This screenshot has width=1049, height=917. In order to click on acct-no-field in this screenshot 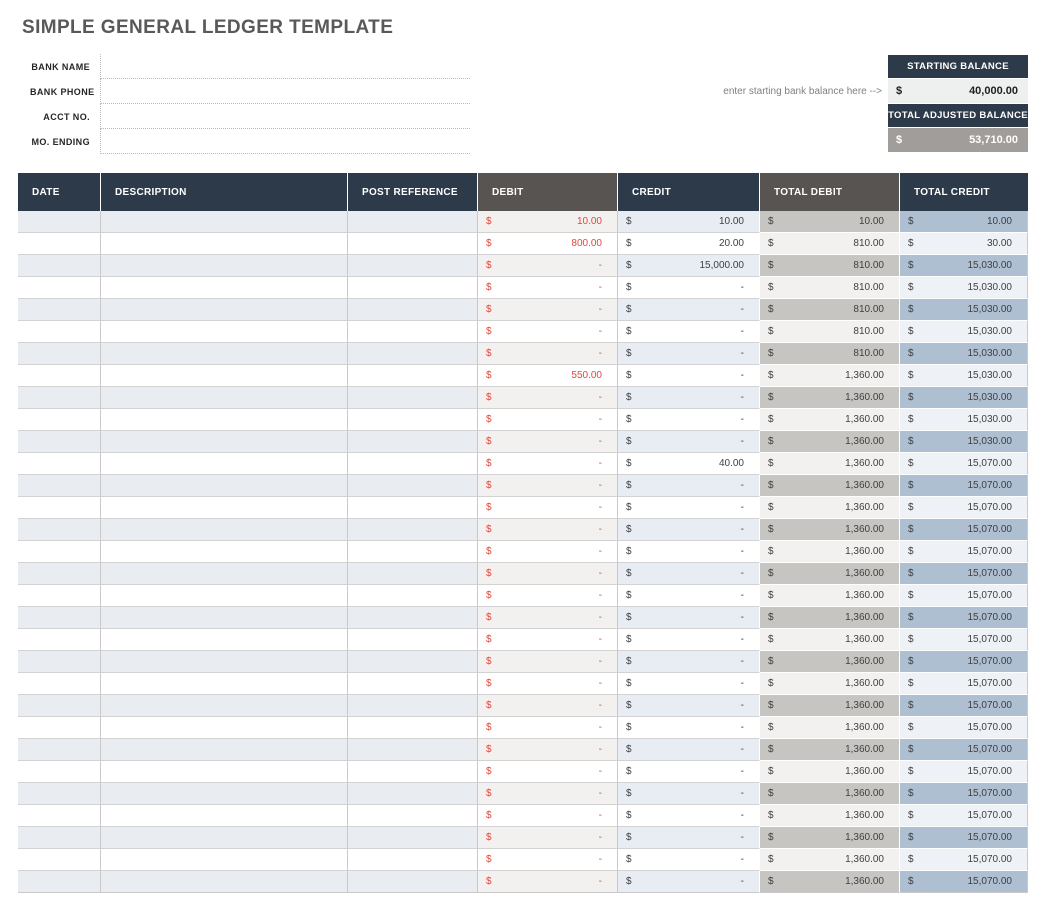, I will do `click(285, 116)`.